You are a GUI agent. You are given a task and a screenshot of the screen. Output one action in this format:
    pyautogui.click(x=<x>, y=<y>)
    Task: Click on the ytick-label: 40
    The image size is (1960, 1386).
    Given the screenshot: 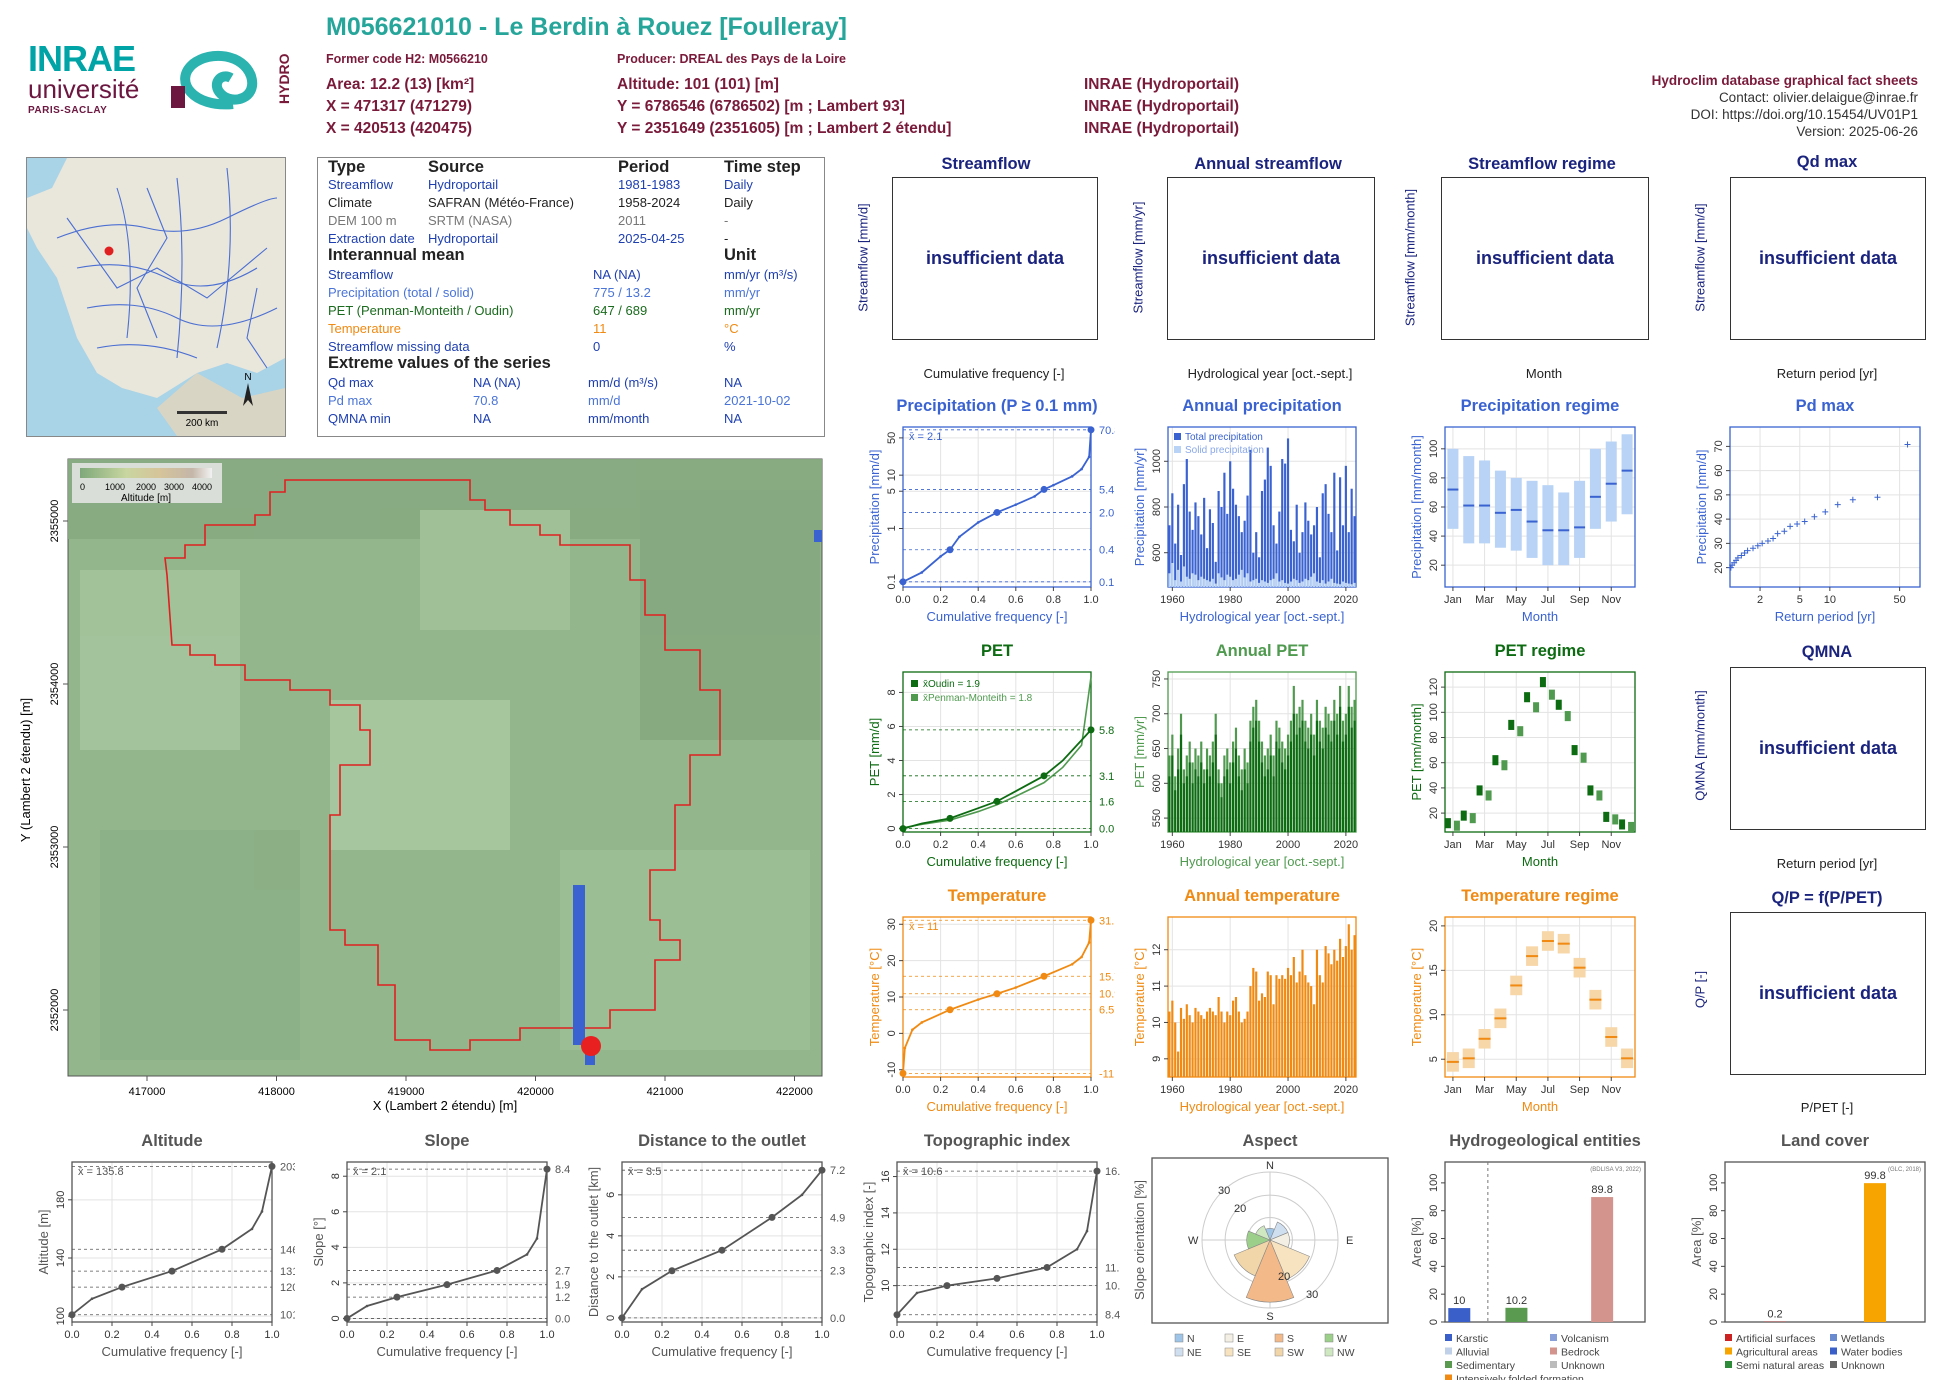 What is the action you would take?
    pyautogui.click(x=1434, y=788)
    